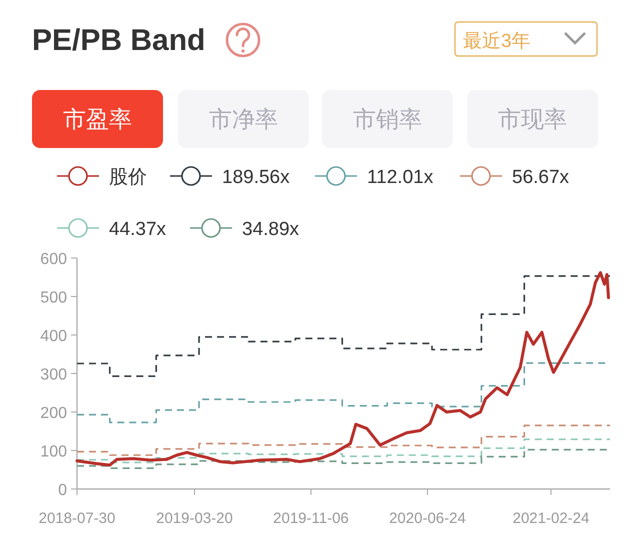 The height and width of the screenshot is (548, 640). I want to click on legend-item: 189.56x, so click(230, 177).